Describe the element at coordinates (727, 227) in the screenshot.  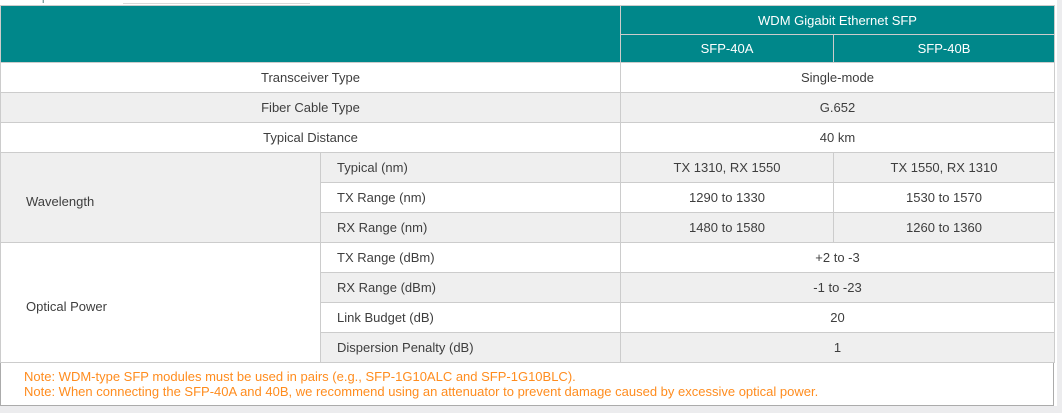
I see `value-wavelength-rx-range-40a: 1480 to 1580` at that location.